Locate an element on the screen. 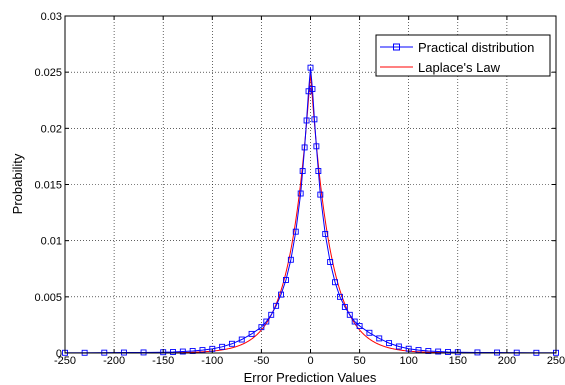  legend-box is located at coordinates (463, 55).